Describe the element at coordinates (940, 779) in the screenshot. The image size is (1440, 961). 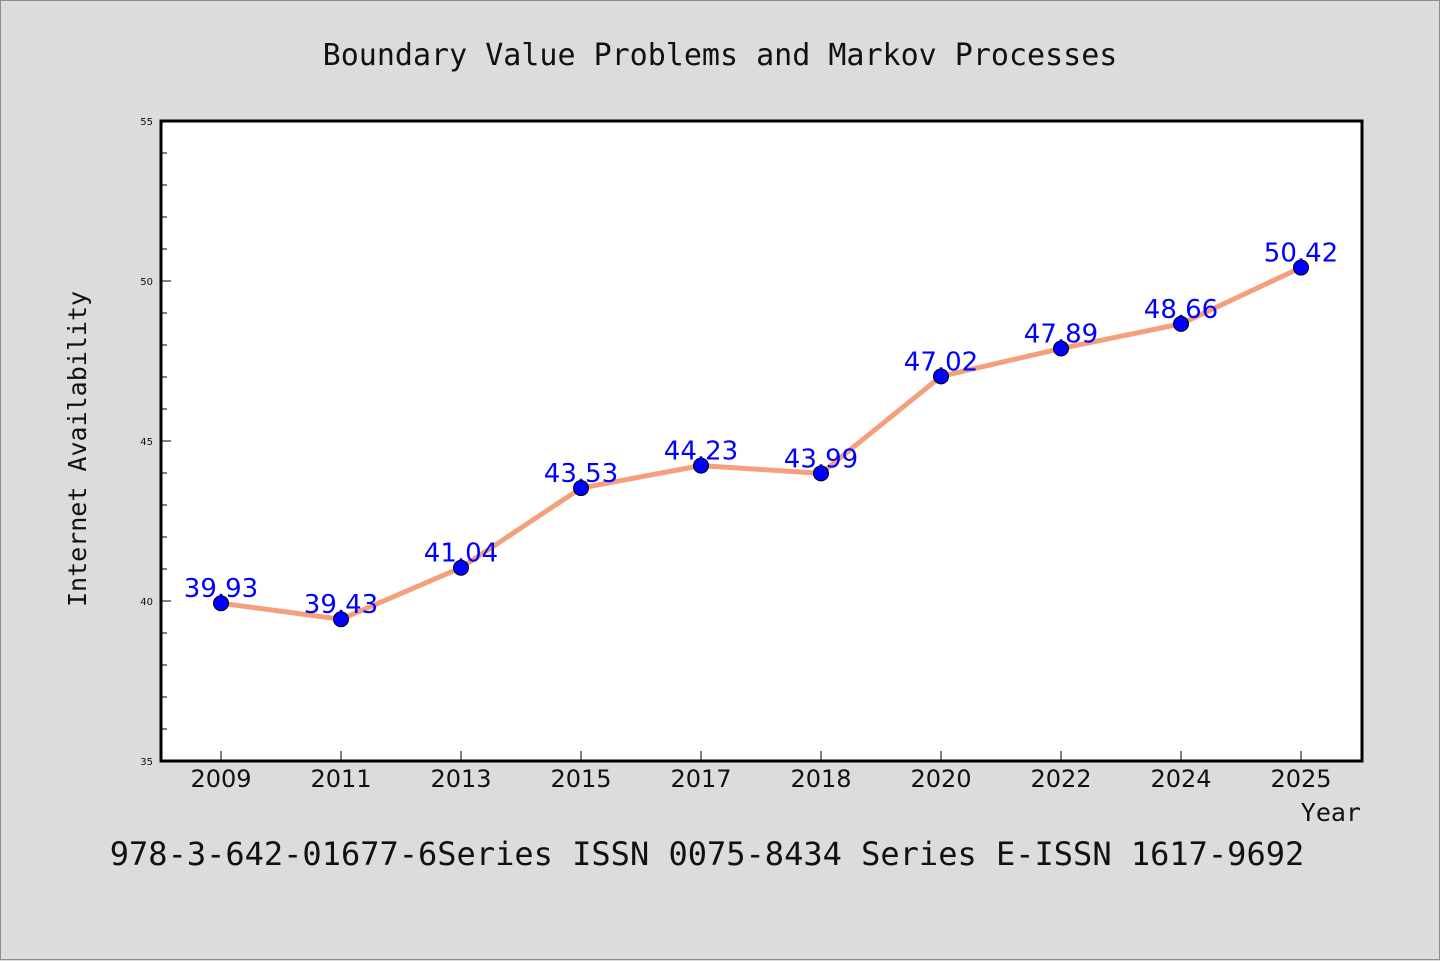
I see `x-tick-label: 2020` at that location.